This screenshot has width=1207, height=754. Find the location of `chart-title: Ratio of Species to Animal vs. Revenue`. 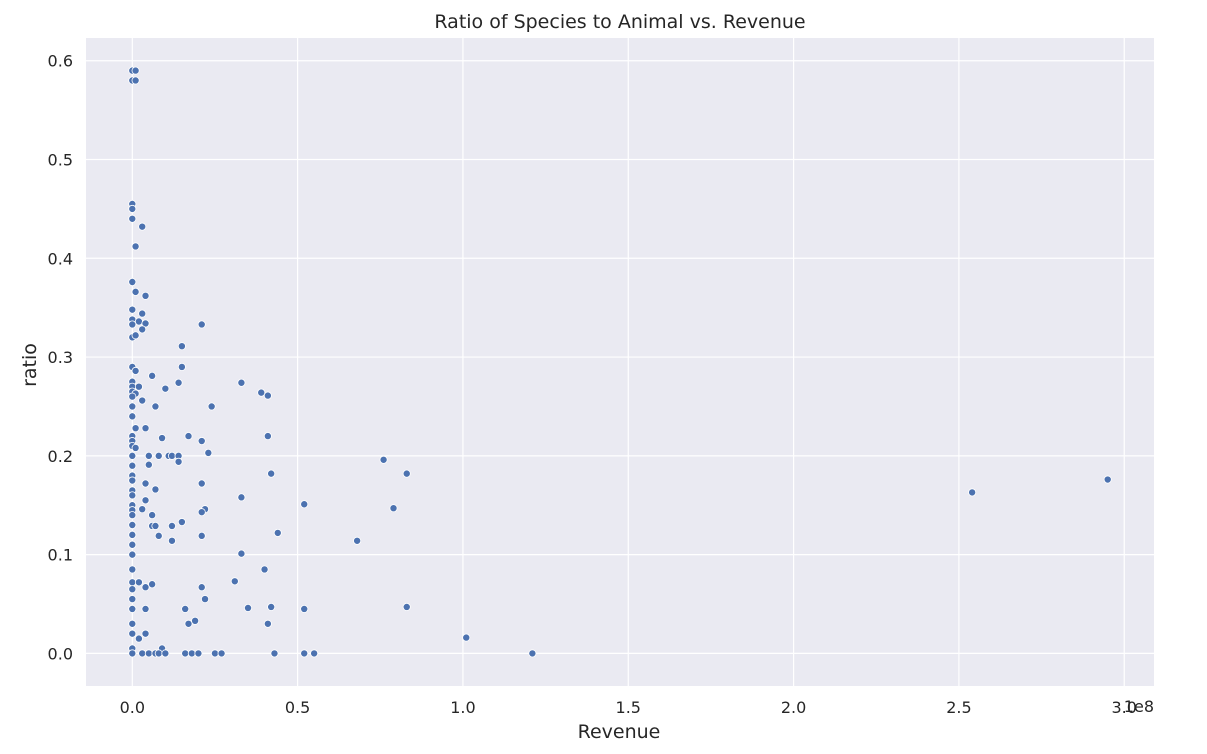

chart-title: Ratio of Species to Animal vs. Revenue is located at coordinates (619, 22).